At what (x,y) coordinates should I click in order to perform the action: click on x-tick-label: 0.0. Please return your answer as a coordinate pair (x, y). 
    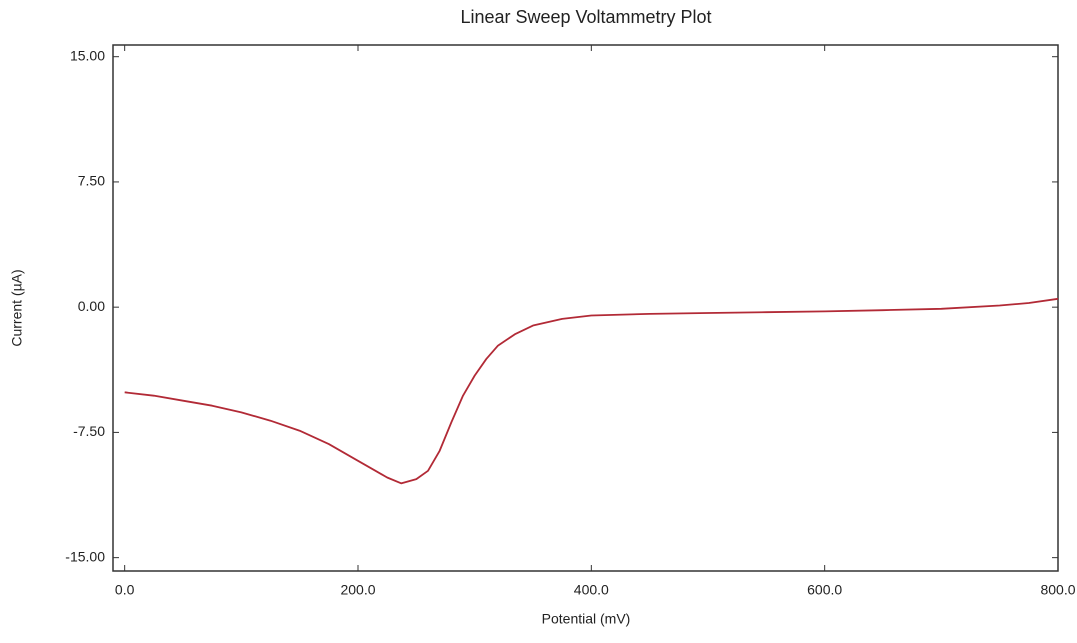
    Looking at the image, I should click on (125, 590).